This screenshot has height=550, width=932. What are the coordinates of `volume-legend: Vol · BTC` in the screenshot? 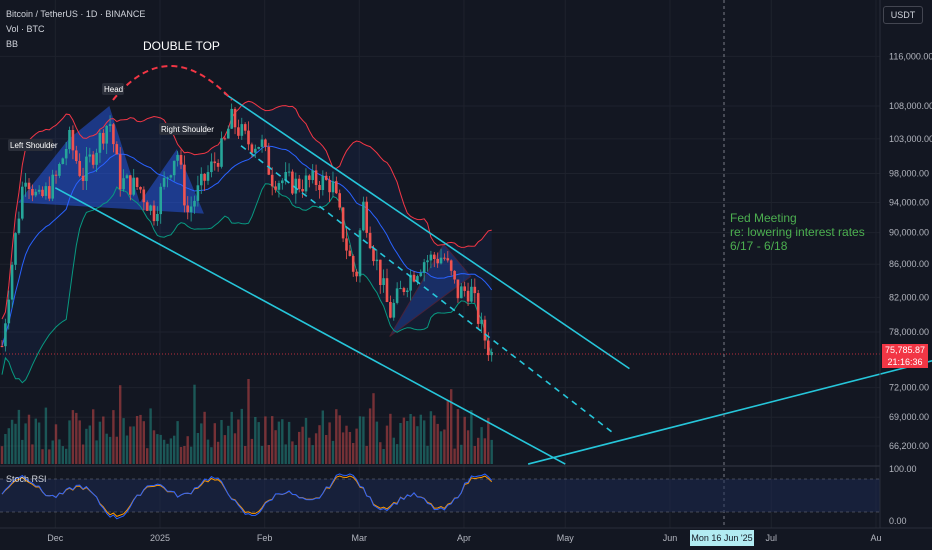 It's located at (25, 29).